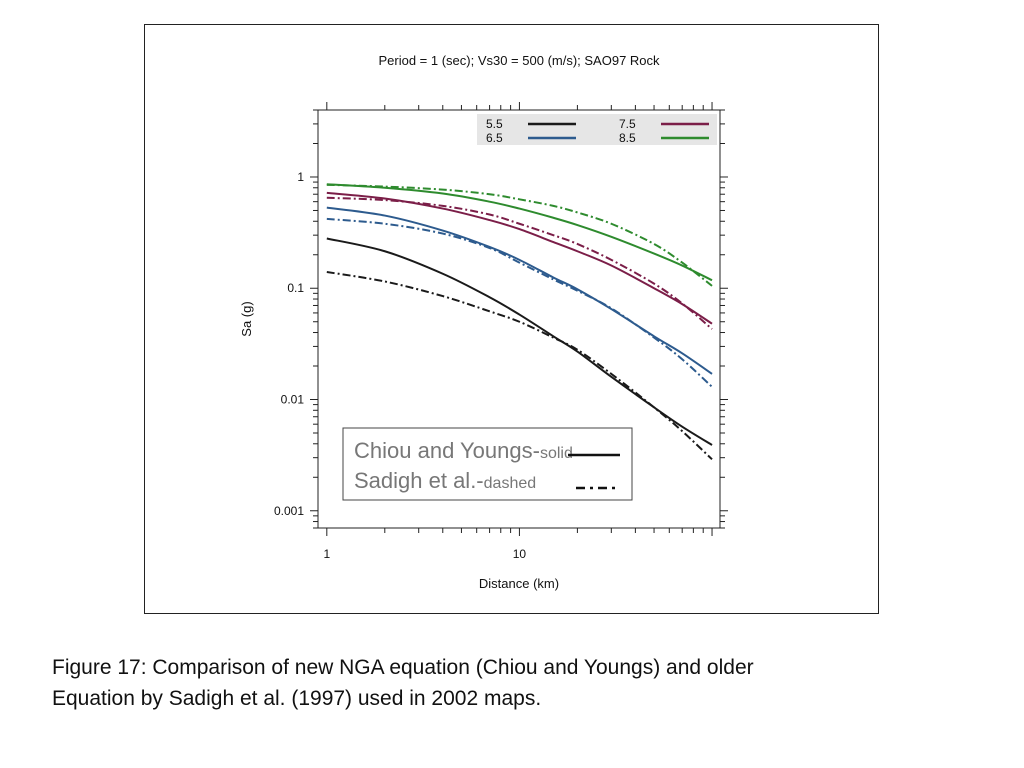  Describe the element at coordinates (519, 232) in the screenshot. I see `series-line-8-5-chiou-youngs` at that location.